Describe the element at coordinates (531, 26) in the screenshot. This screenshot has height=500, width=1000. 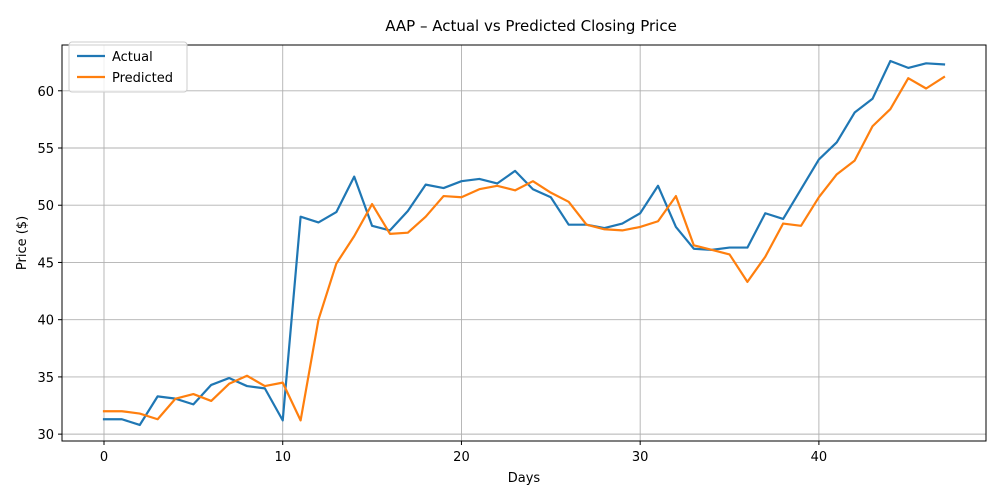
I see `chart-title: AAP – Actual vs Predicted Closing Price` at that location.